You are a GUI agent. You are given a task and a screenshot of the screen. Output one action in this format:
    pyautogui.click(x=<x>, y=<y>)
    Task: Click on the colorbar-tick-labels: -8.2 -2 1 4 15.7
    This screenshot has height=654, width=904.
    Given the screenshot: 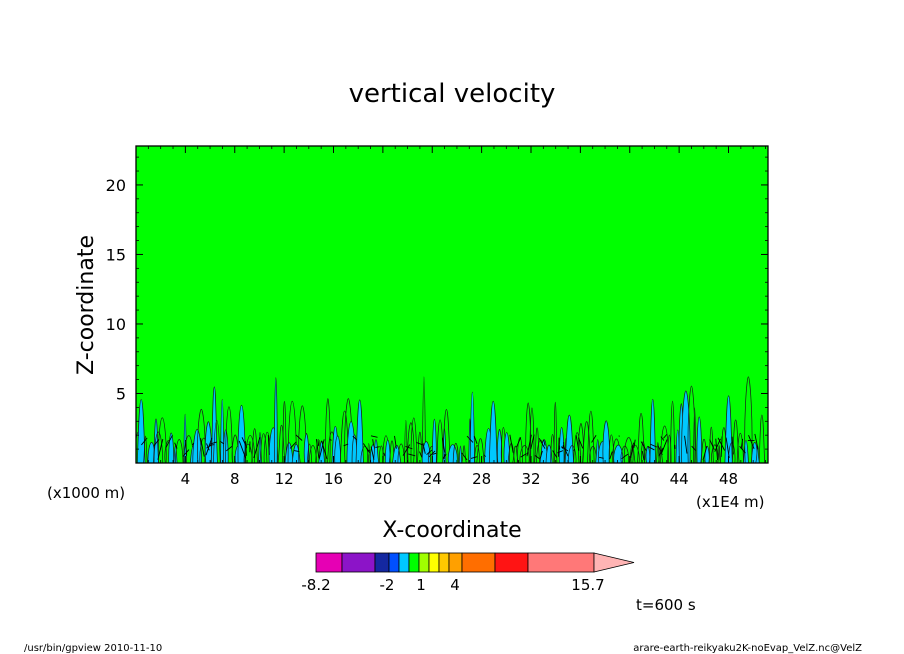 What is the action you would take?
    pyautogui.click(x=452, y=585)
    